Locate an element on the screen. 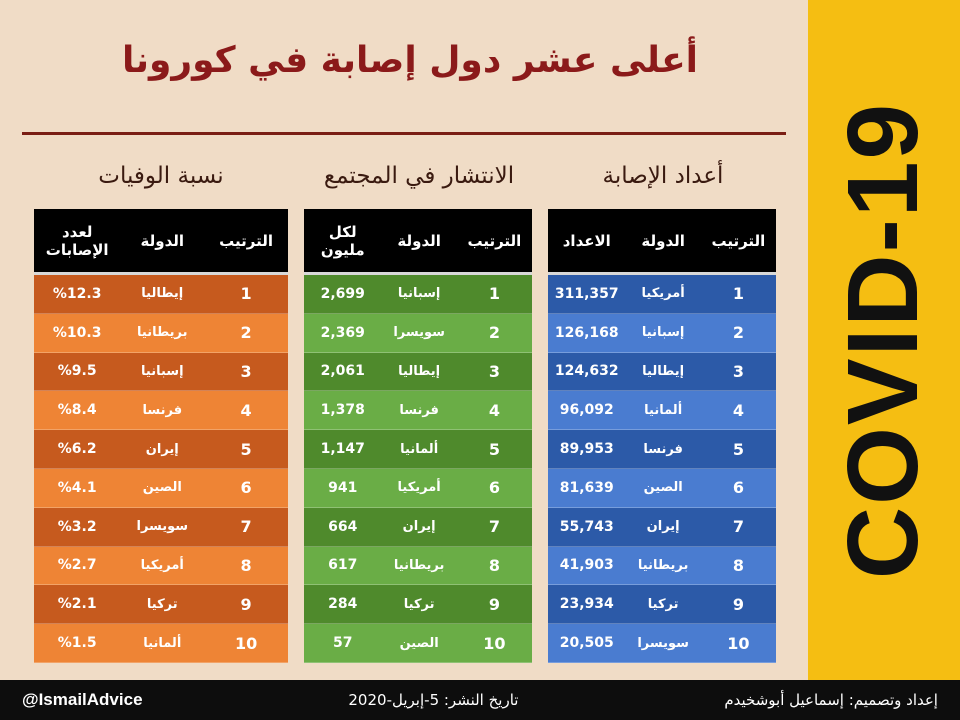  deaths-value-cell: %12.3 is located at coordinates (77, 293).